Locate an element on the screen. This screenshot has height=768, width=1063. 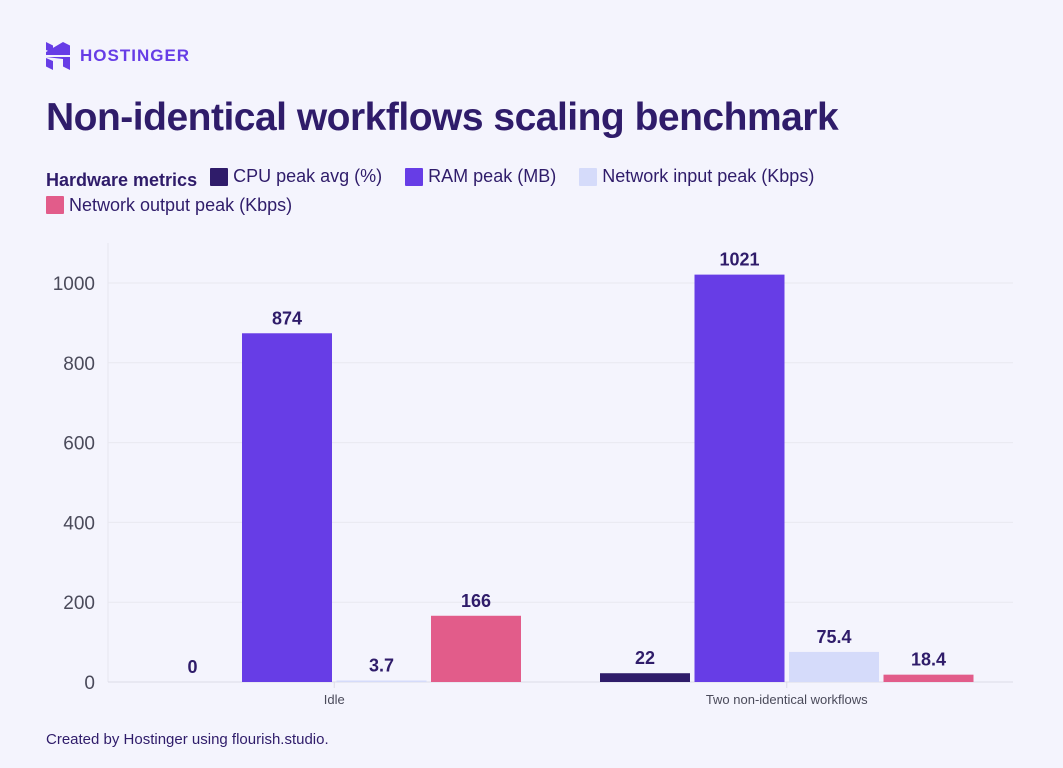
legend-item-cpu: CPU peak avg (%) is located at coordinates (296, 176).